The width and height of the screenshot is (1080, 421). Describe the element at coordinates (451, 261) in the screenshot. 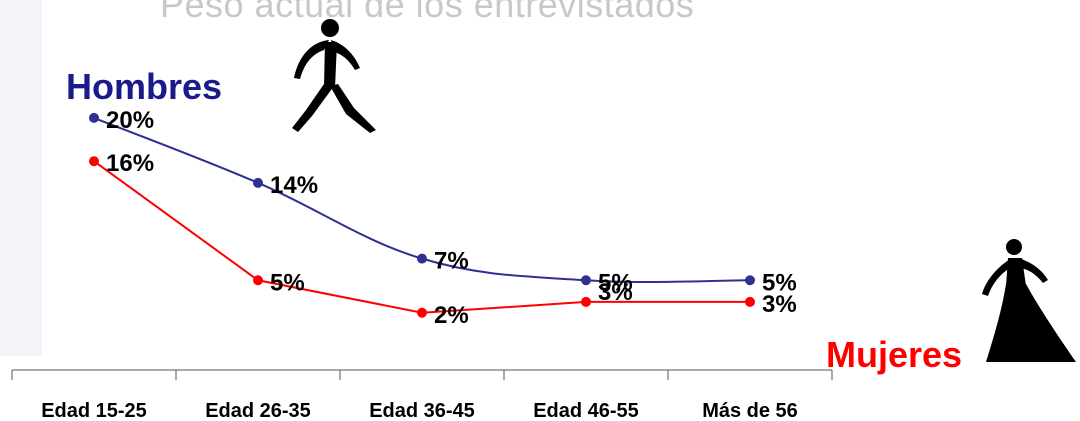

I see `data-label: 7%` at that location.